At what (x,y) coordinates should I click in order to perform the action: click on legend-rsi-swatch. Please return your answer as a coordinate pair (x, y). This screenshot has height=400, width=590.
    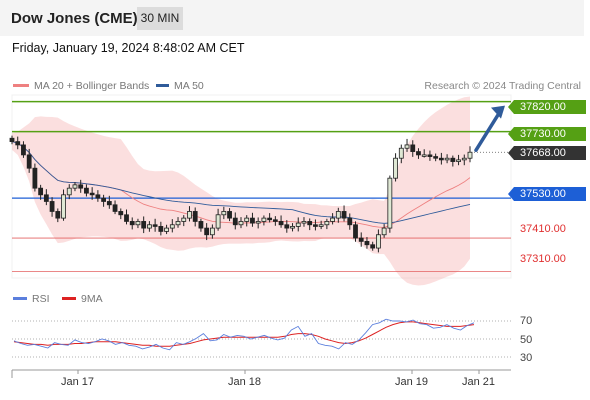
    Looking at the image, I should click on (20, 298).